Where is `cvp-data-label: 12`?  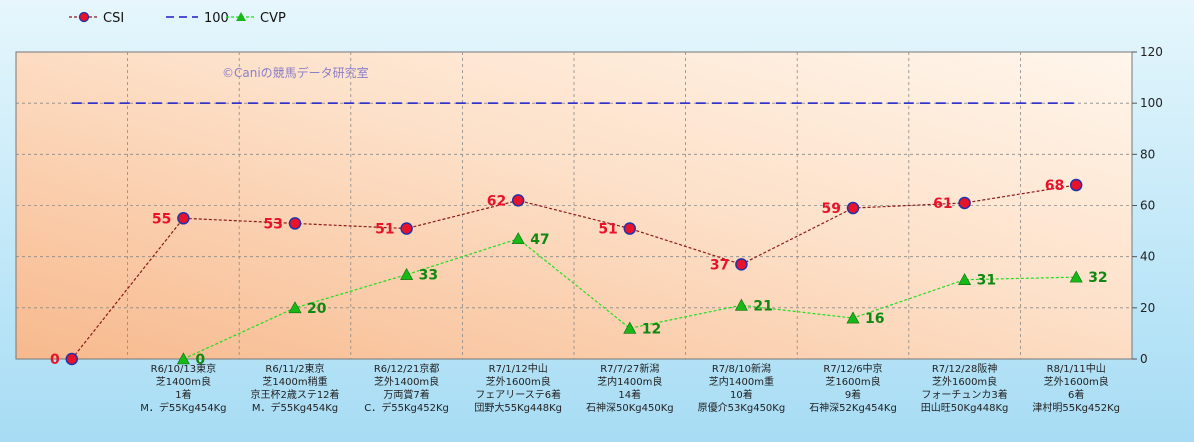
cvp-data-label: 12 is located at coordinates (651, 329).